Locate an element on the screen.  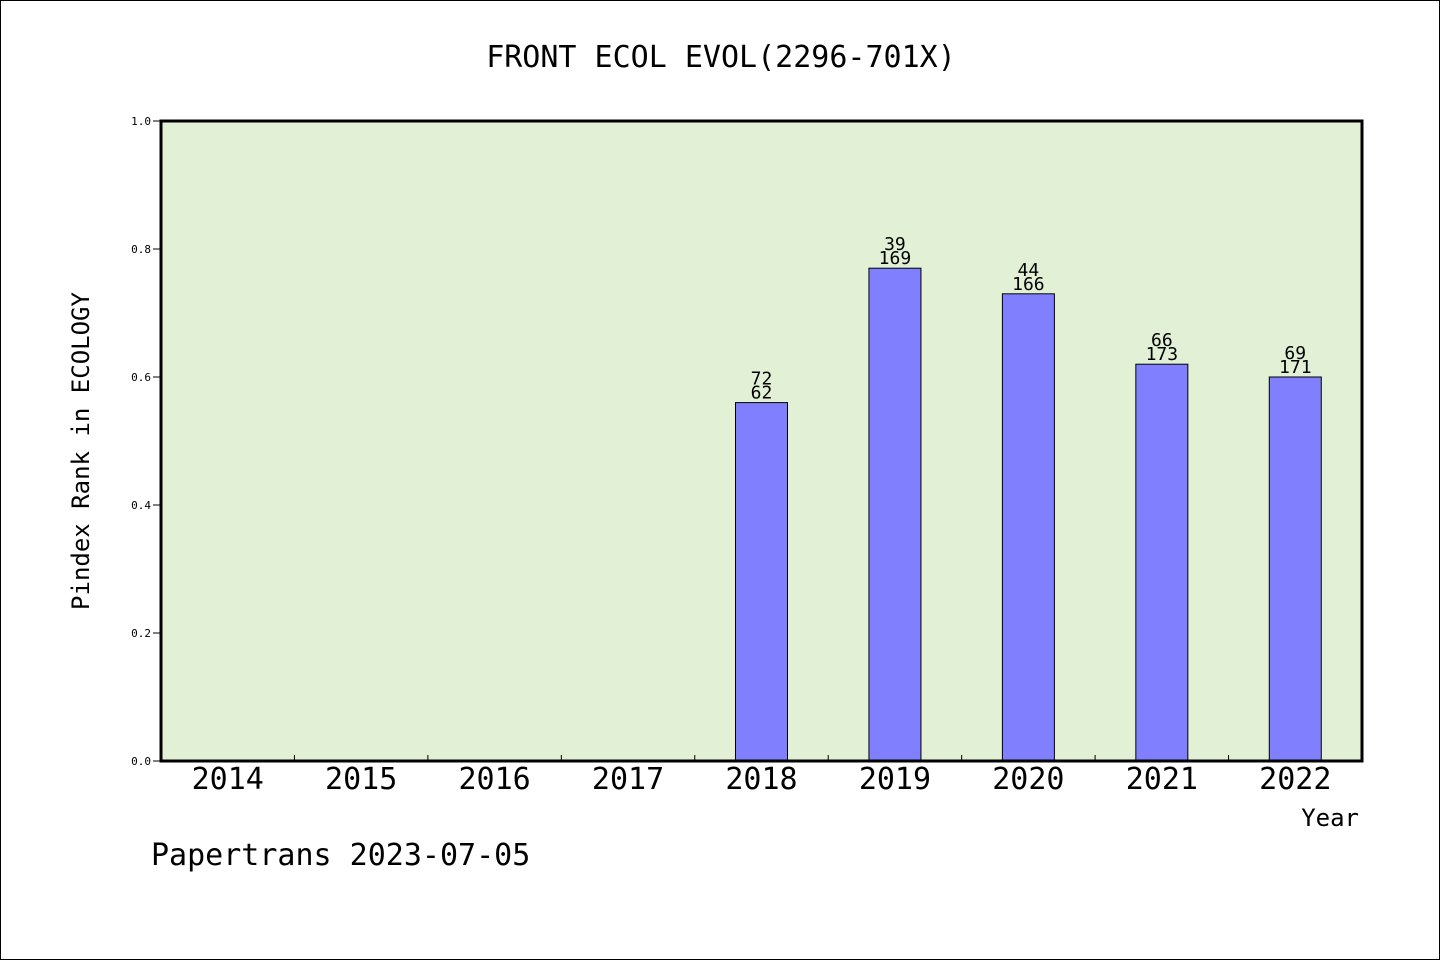
y-tick-label: 0.6 is located at coordinates (141, 377).